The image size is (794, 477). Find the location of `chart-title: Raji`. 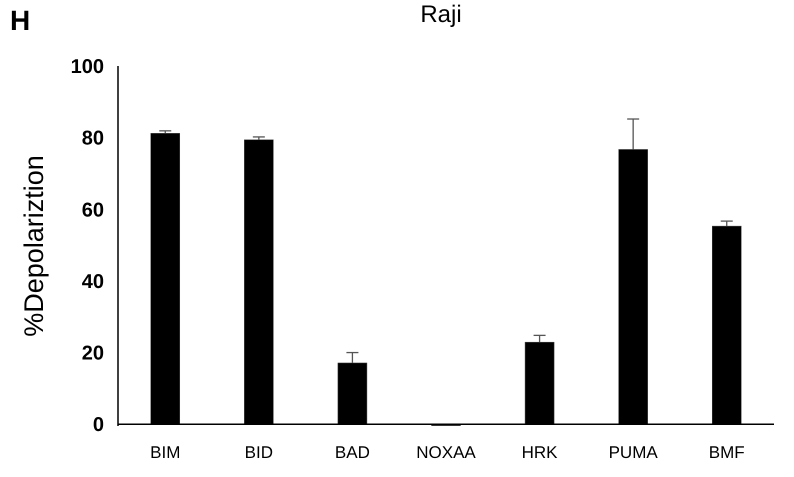

chart-title: Raji is located at coordinates (441, 14).